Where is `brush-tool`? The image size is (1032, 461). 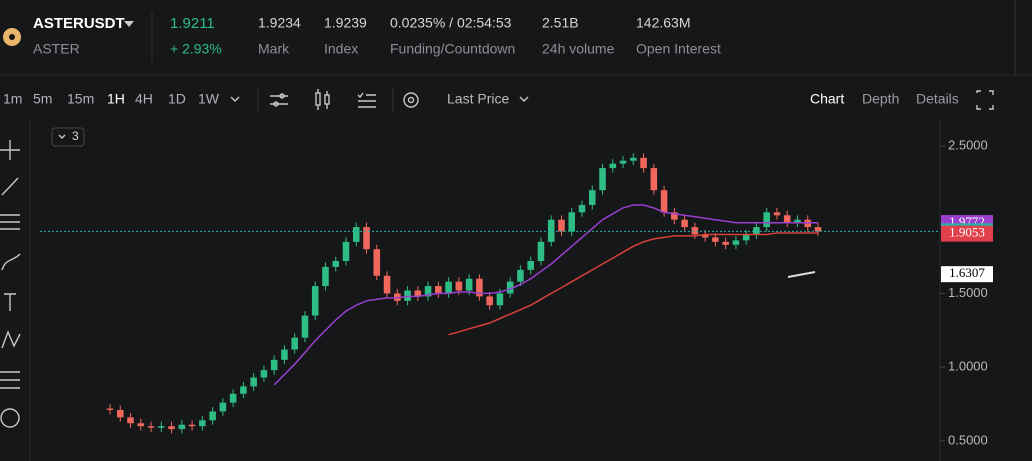 brush-tool is located at coordinates (11, 262).